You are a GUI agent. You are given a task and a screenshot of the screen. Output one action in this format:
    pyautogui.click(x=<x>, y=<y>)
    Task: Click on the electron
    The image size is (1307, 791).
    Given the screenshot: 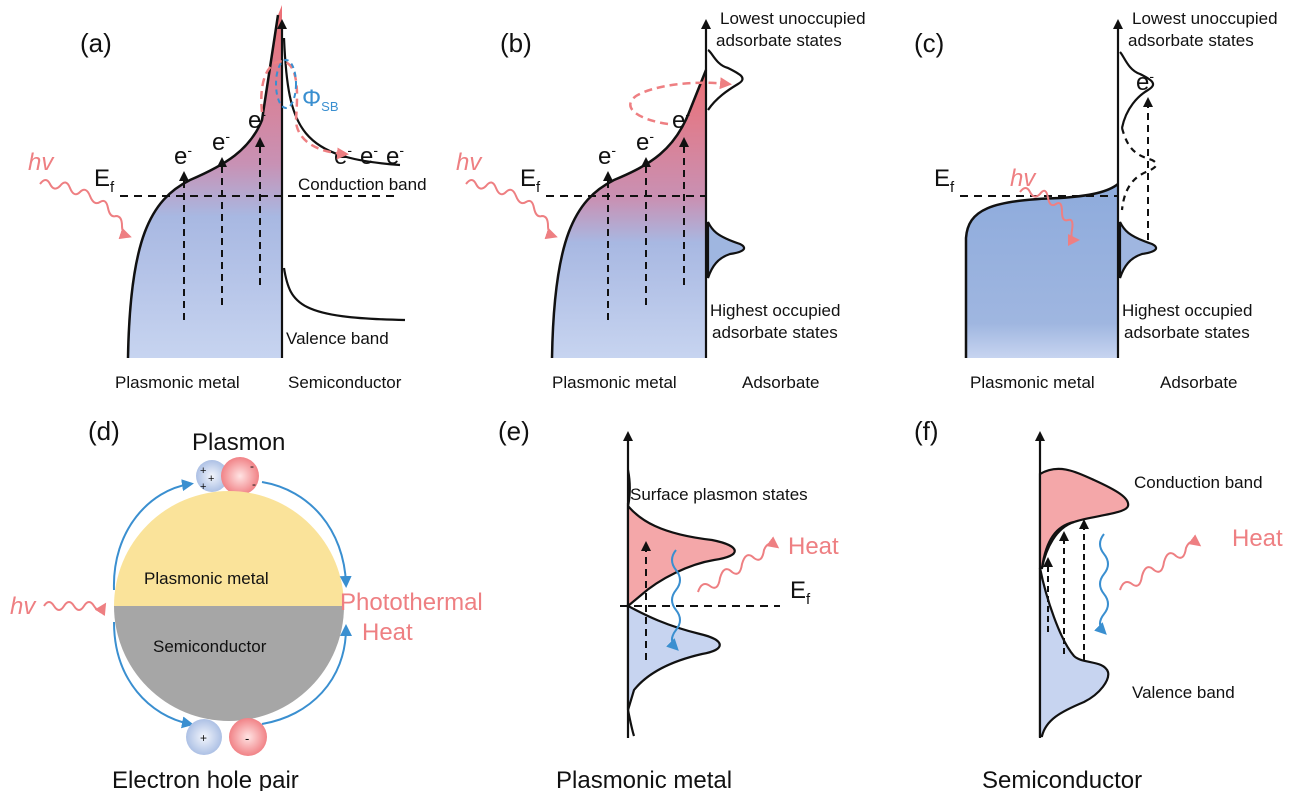 What is the action you would take?
    pyautogui.click(x=248, y=737)
    